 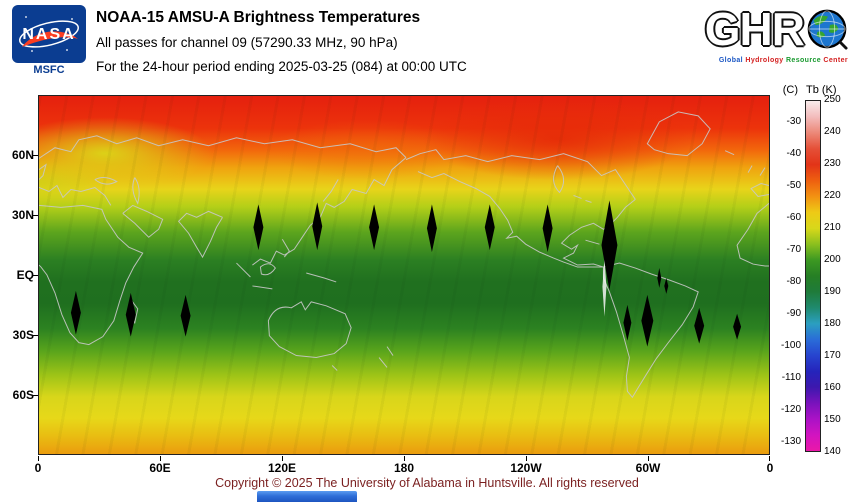 I want to click on celsius-tick: -80, so click(x=793, y=281).